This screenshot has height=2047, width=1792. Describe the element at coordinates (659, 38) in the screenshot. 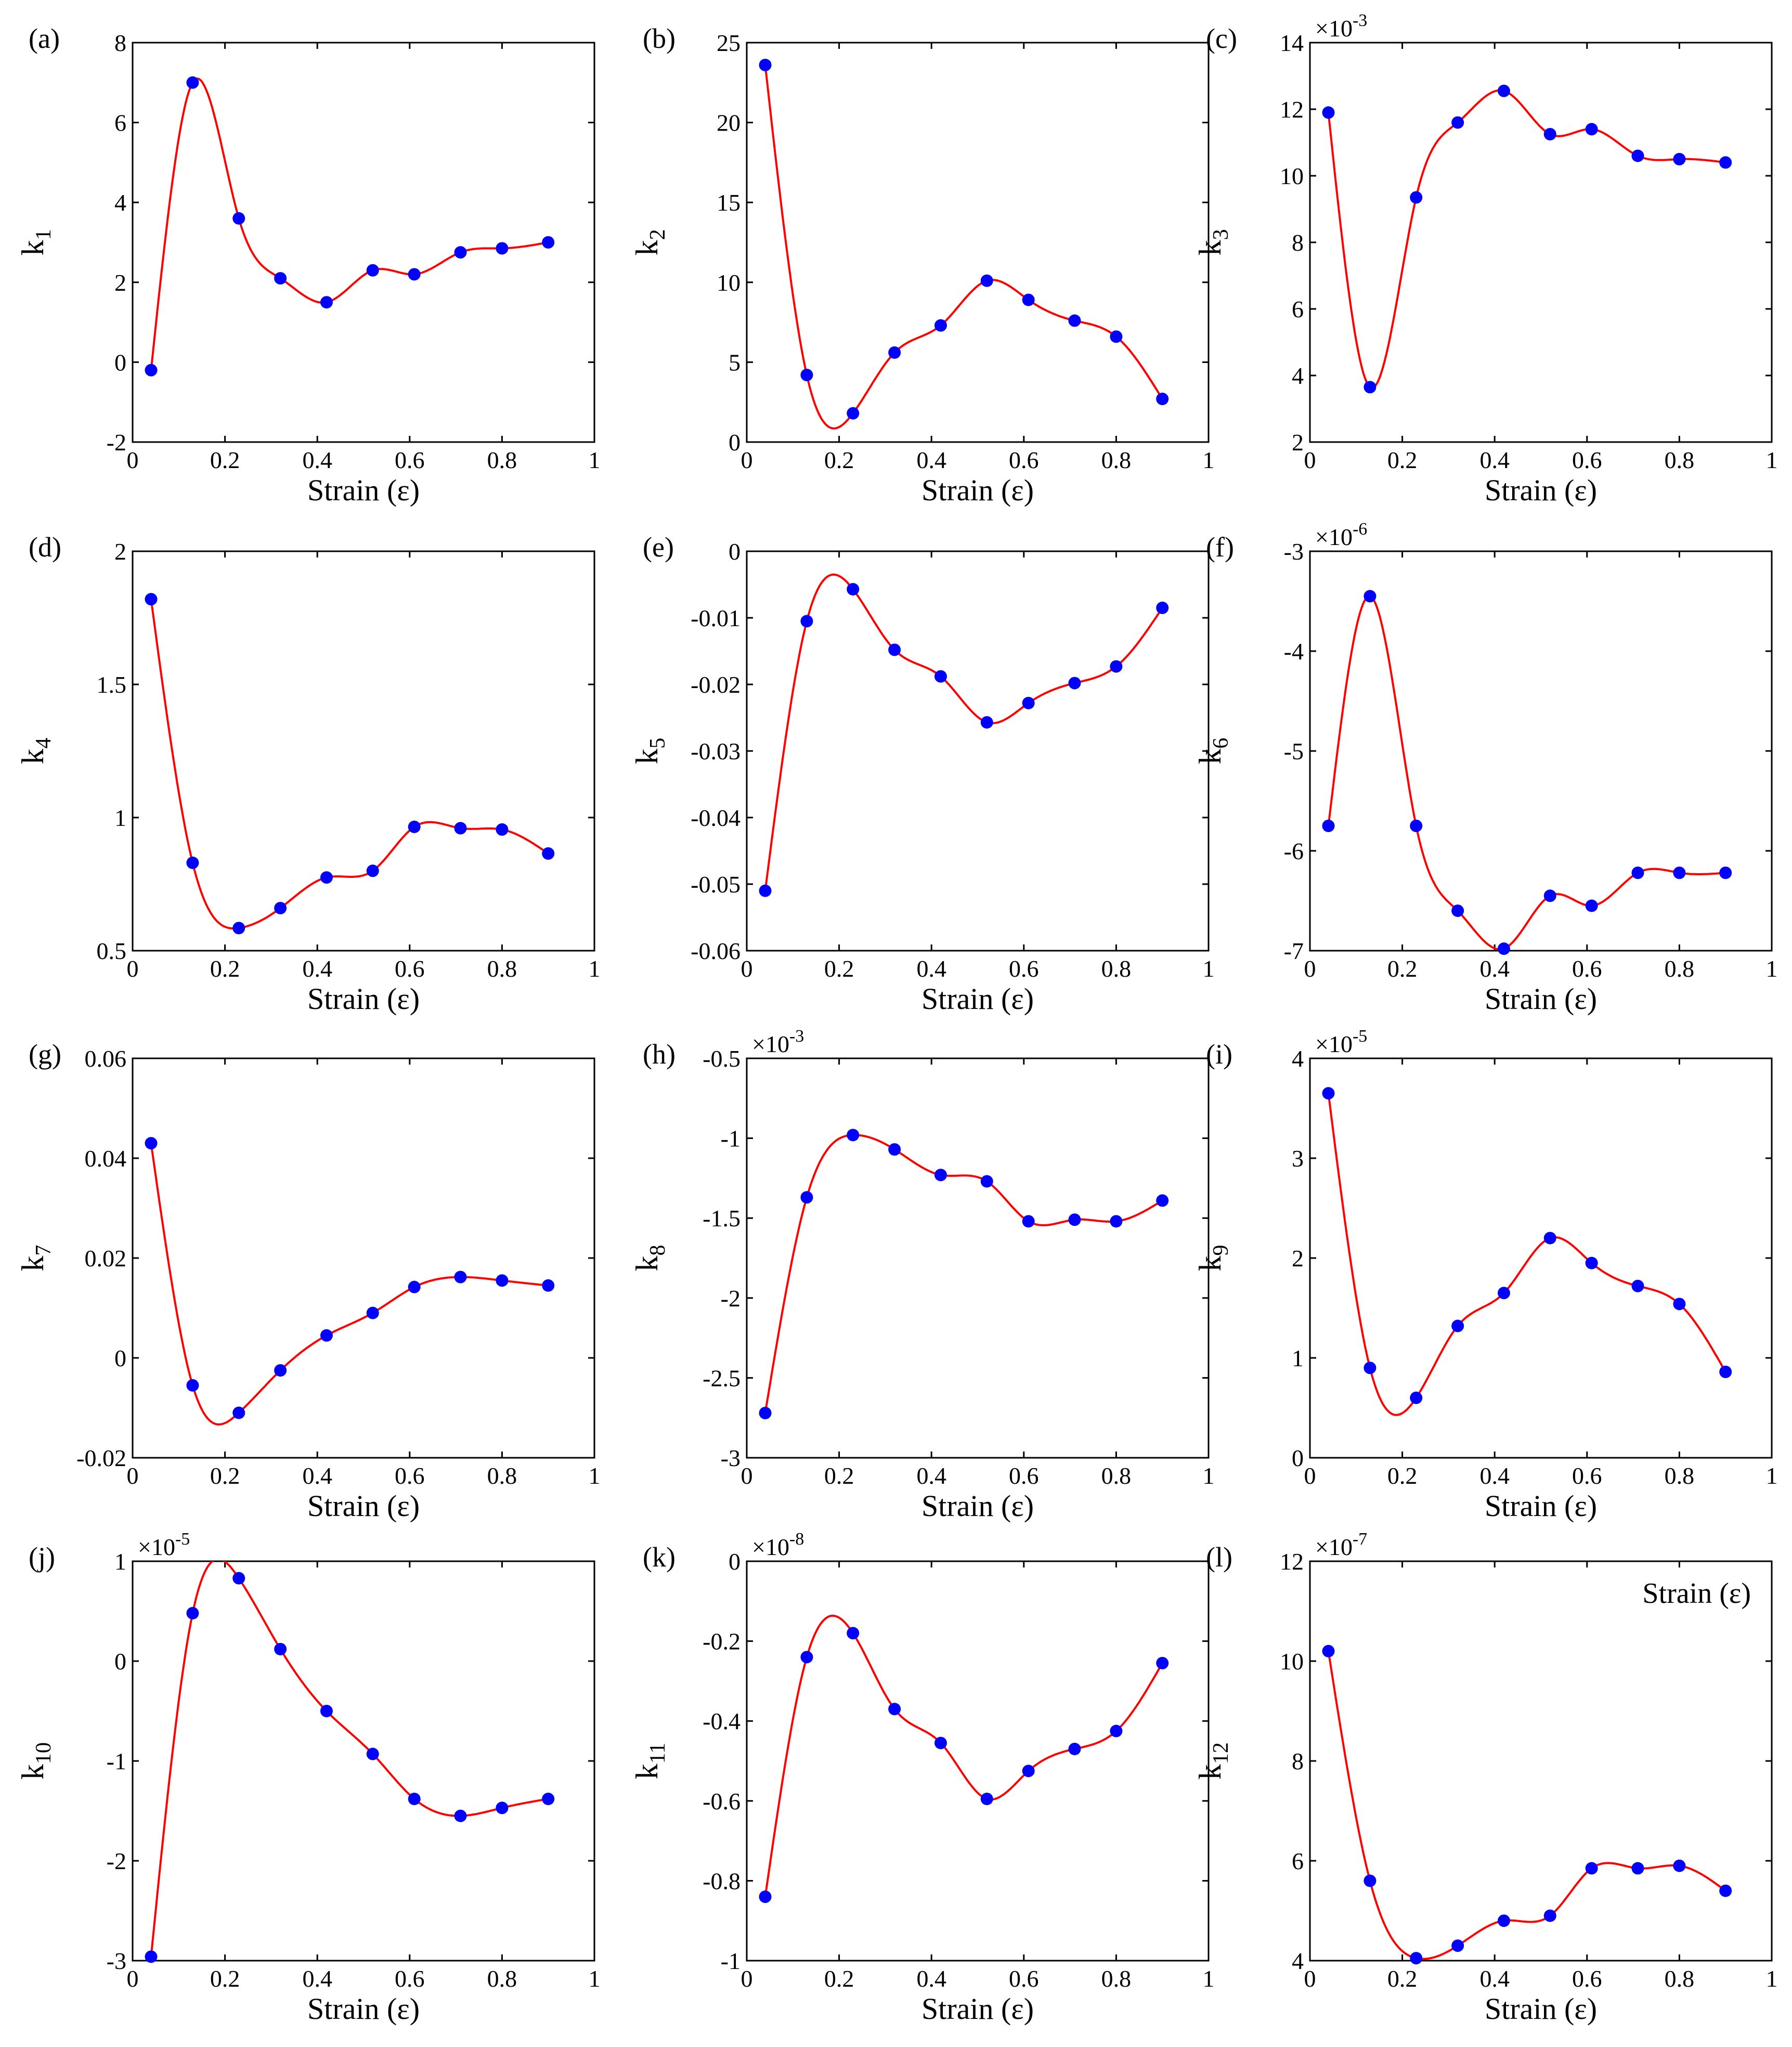

I see `panel-label: (b)` at that location.